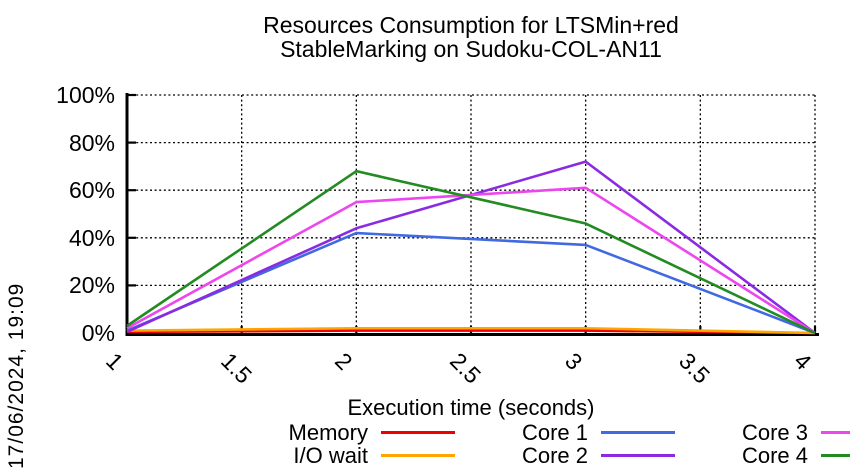  Describe the element at coordinates (85, 95) in the screenshot. I see `y-tick-label-100: 100%` at that location.